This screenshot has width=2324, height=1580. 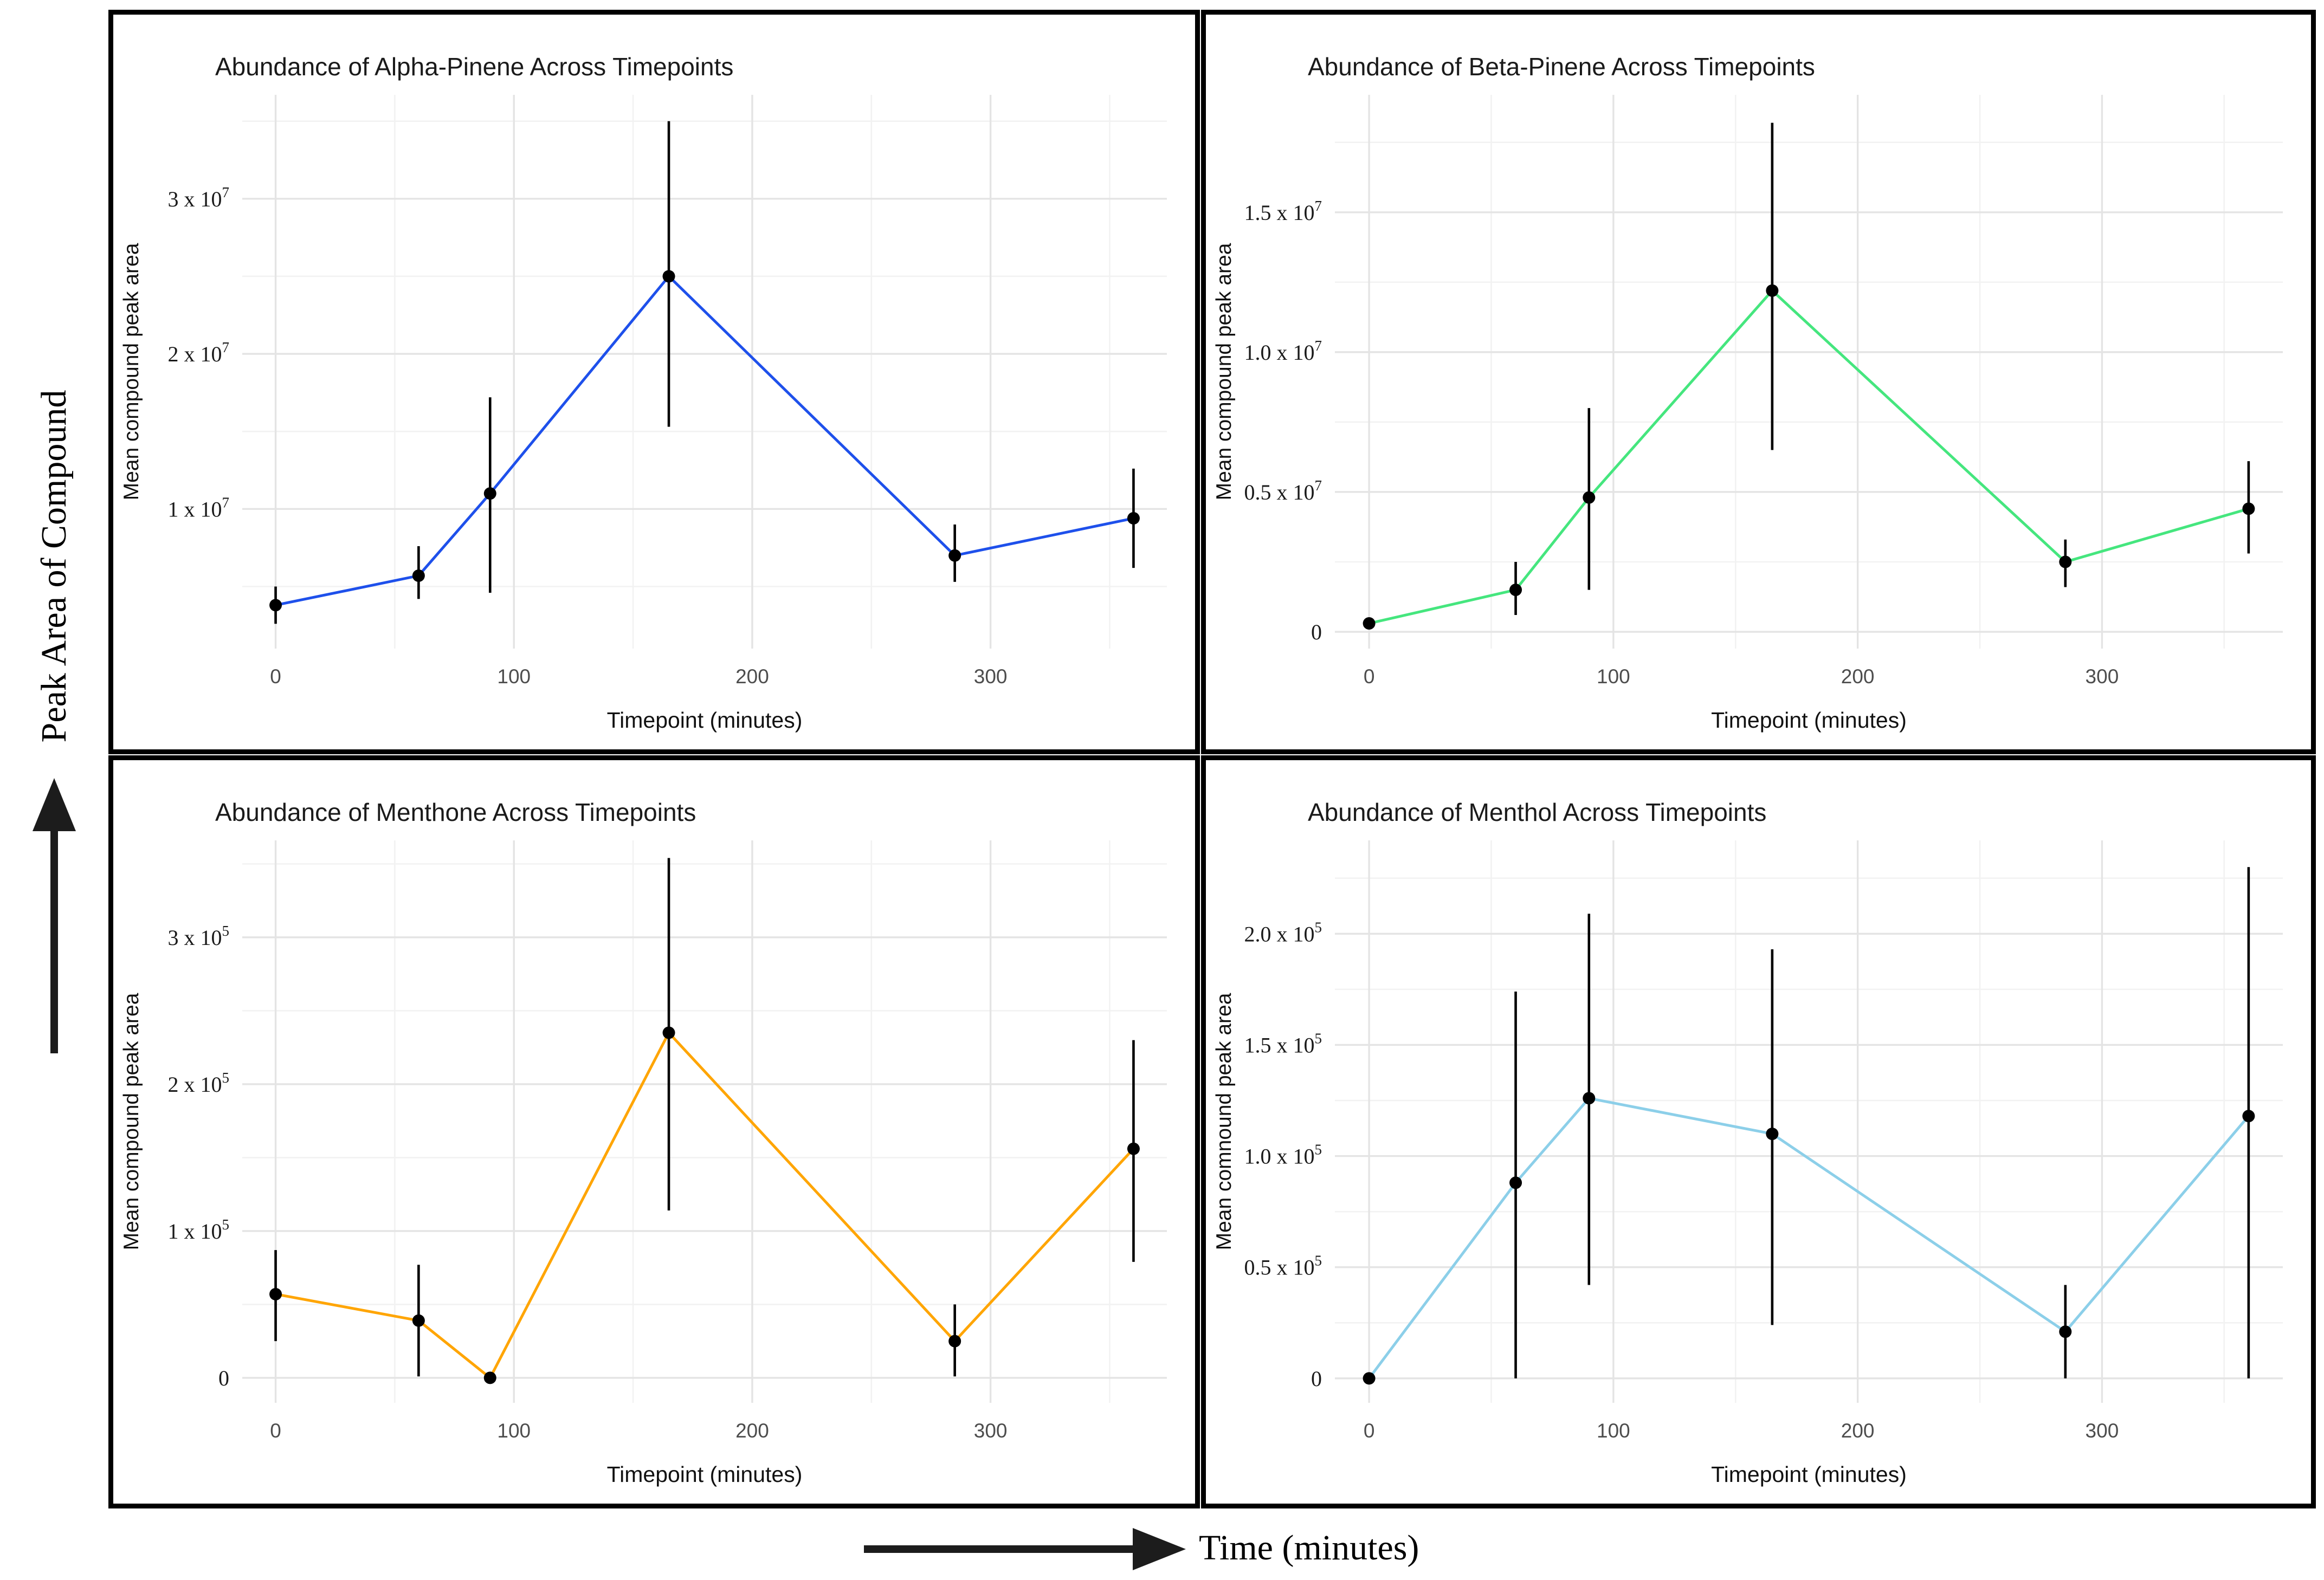 What do you see at coordinates (1283, 932) in the screenshot?
I see `y-tick-label: 2.0 x 10⁵` at bounding box center [1283, 932].